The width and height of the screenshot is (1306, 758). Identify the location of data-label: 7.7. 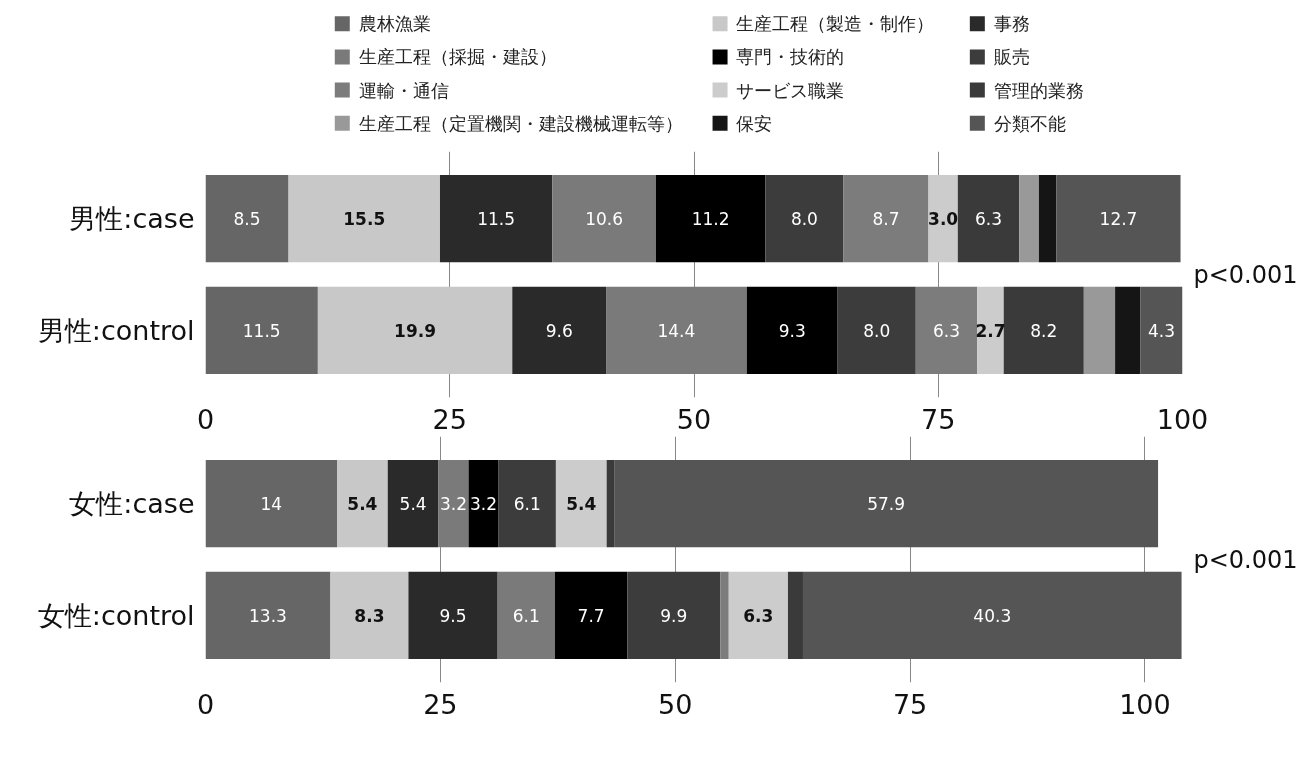
(591, 615).